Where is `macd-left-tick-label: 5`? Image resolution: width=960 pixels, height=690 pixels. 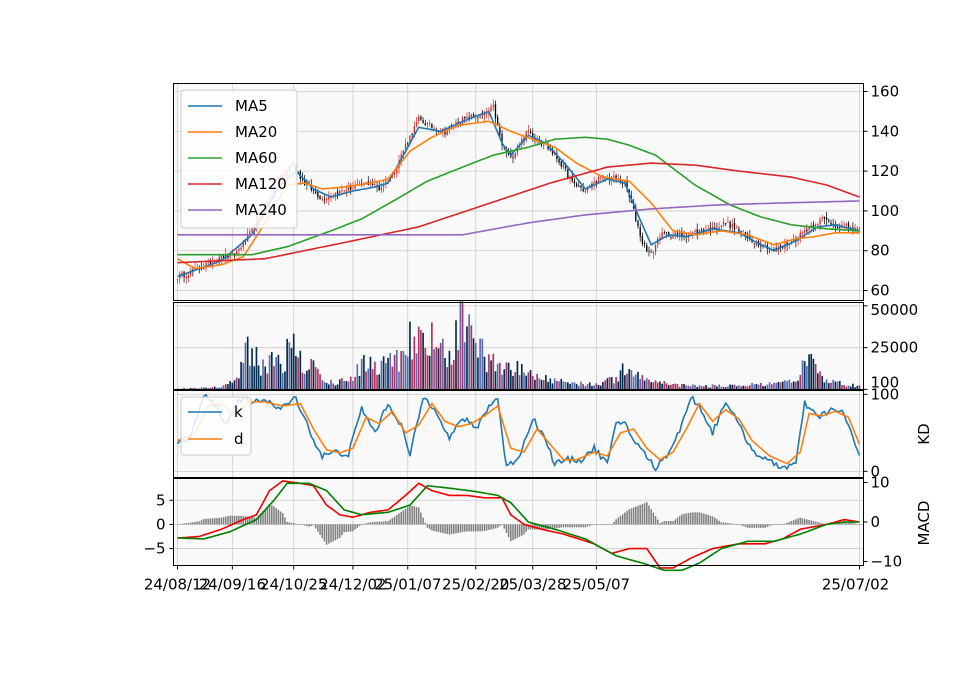 macd-left-tick-label: 5 is located at coordinates (161, 500).